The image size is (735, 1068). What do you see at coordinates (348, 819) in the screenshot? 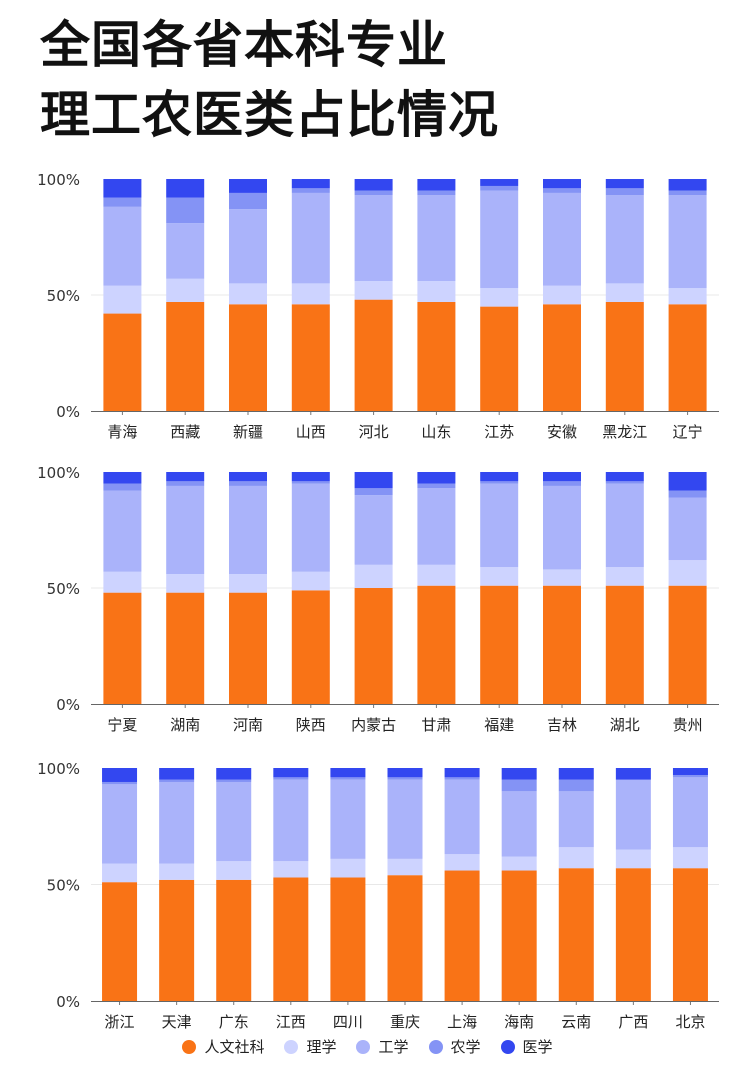
I see `bar-segment-工学-四川` at bounding box center [348, 819].